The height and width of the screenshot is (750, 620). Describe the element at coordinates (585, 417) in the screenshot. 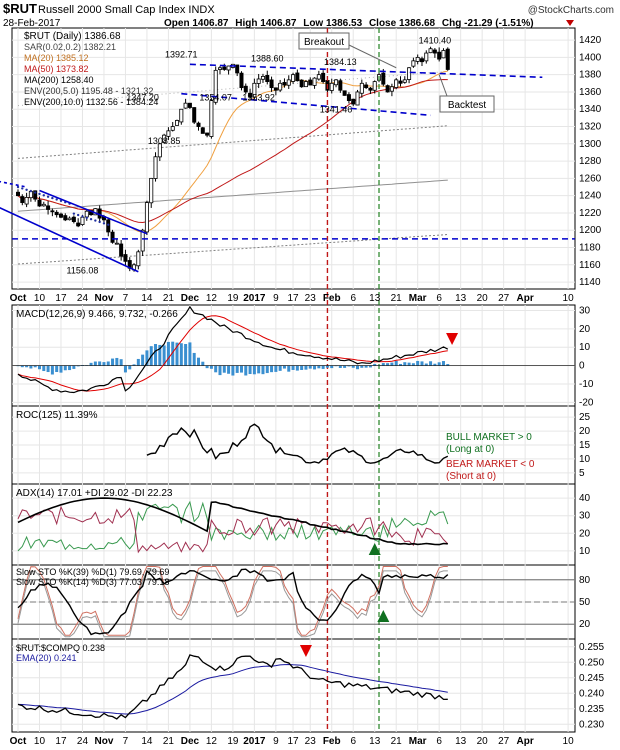

I see `y-tick-label: 25` at that location.